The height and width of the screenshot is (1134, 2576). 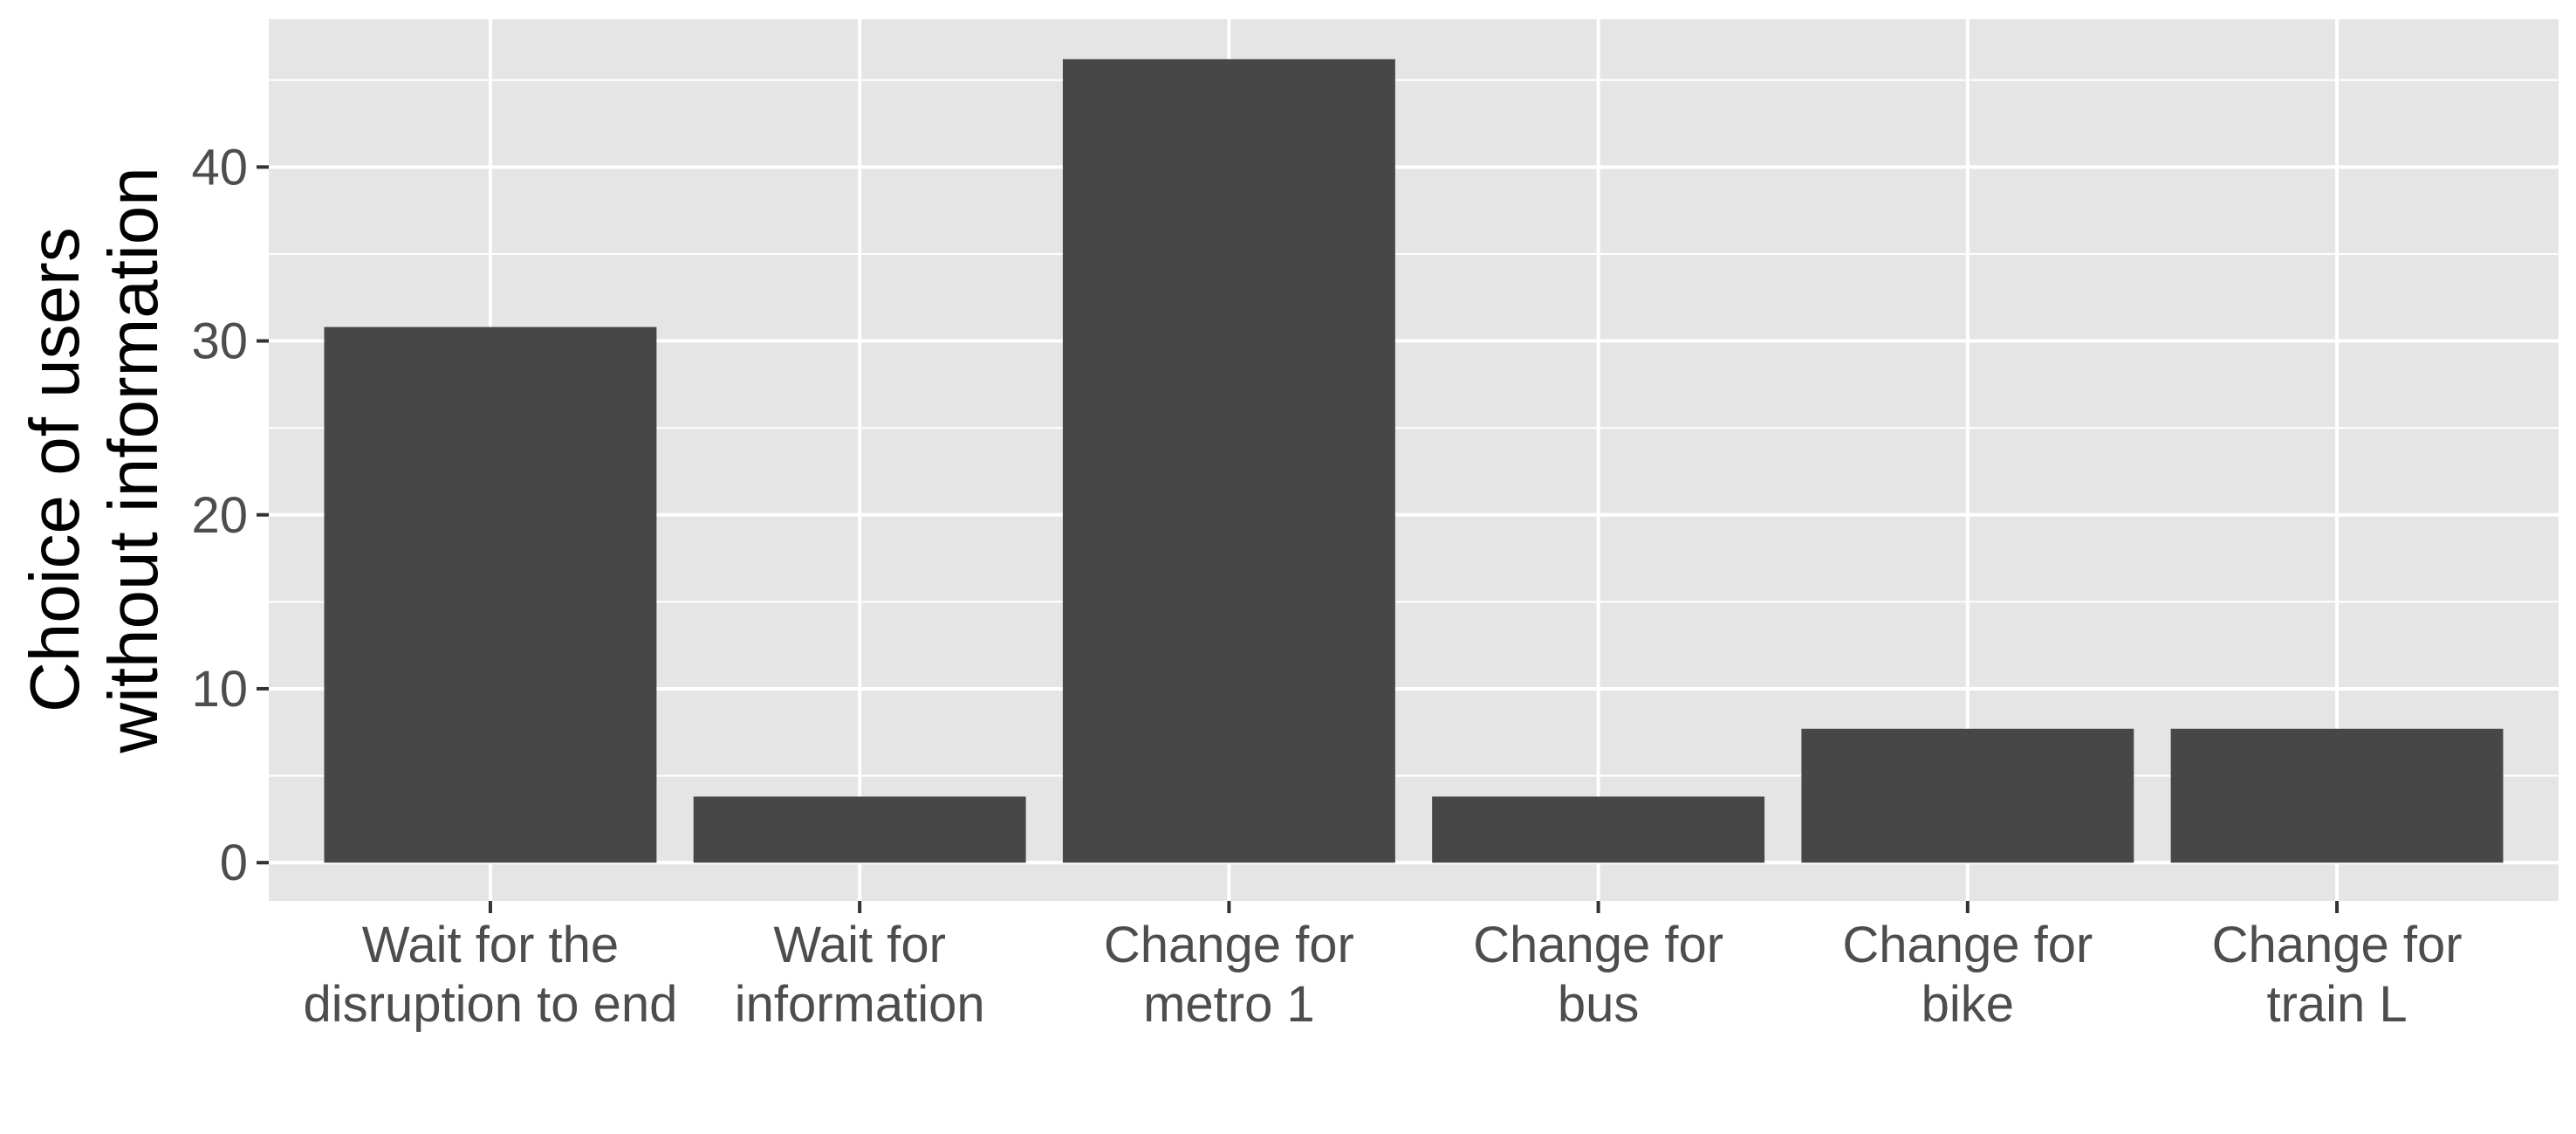 I want to click on x-tick-label-line: disruption to end, so click(x=491, y=1004).